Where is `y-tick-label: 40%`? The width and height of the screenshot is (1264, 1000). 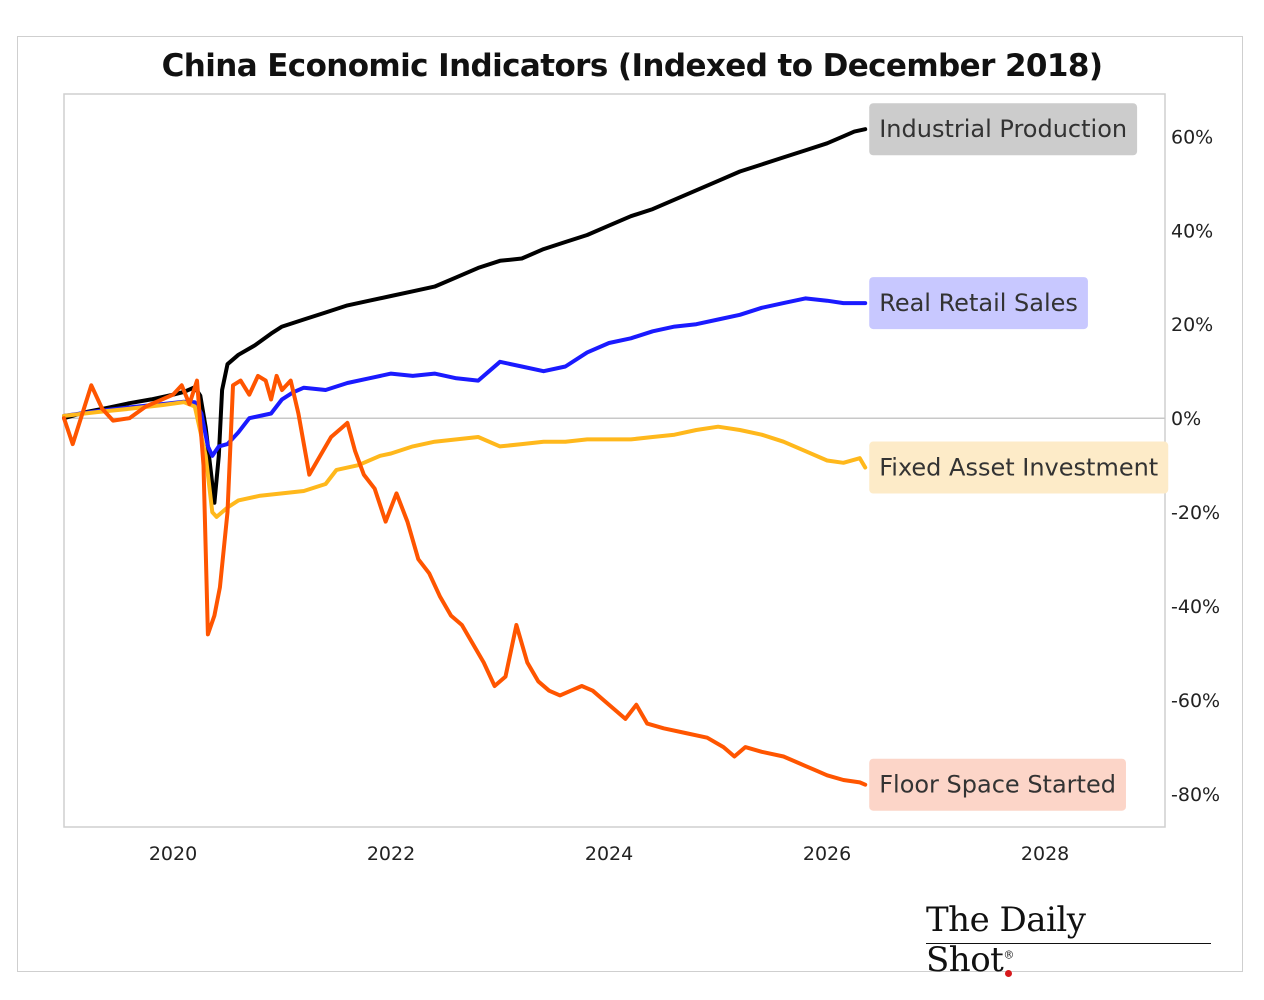 y-tick-label: 40% is located at coordinates (1192, 231).